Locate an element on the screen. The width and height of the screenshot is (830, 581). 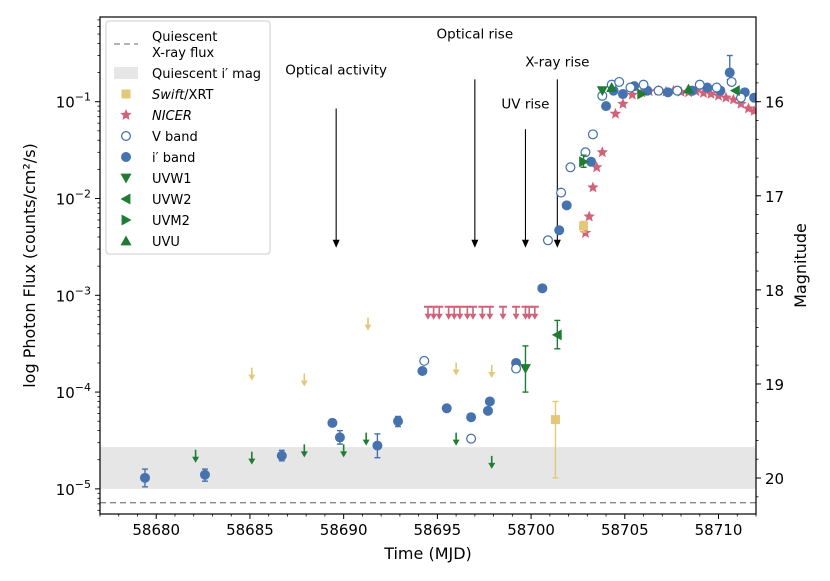
legend-nicer-marker is located at coordinates (126, 114).